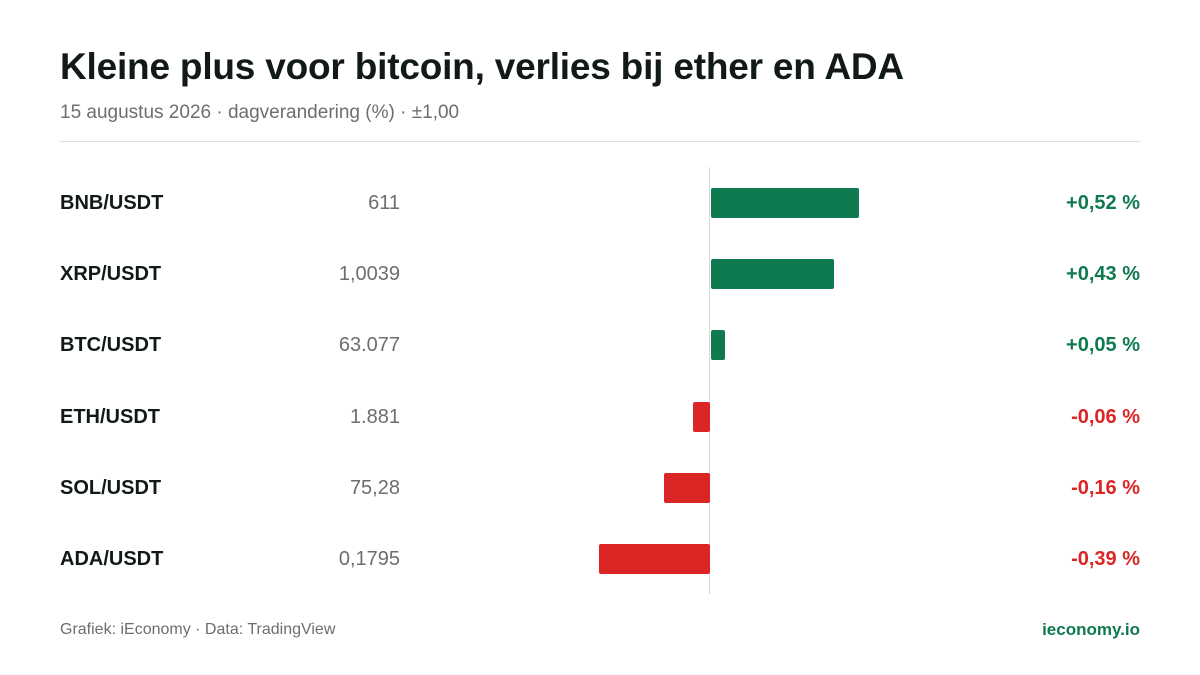  I want to click on pair-label: BNB/USDT, so click(112, 203).